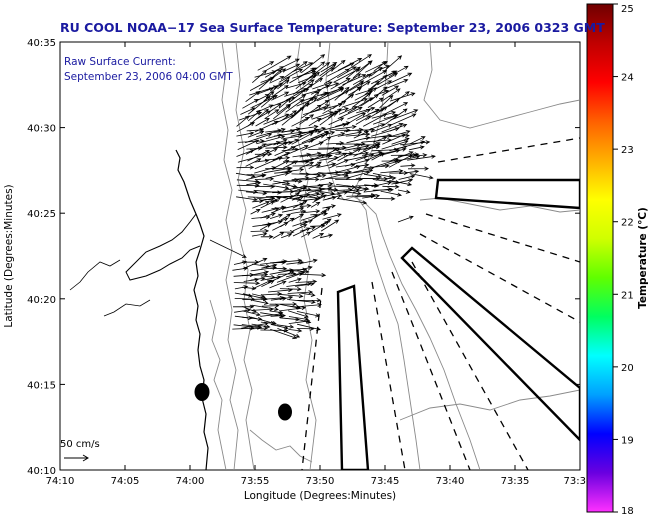 The height and width of the screenshot is (522, 651). What do you see at coordinates (125, 481) in the screenshot?
I see `x-tick-label: 74:05` at bounding box center [125, 481].